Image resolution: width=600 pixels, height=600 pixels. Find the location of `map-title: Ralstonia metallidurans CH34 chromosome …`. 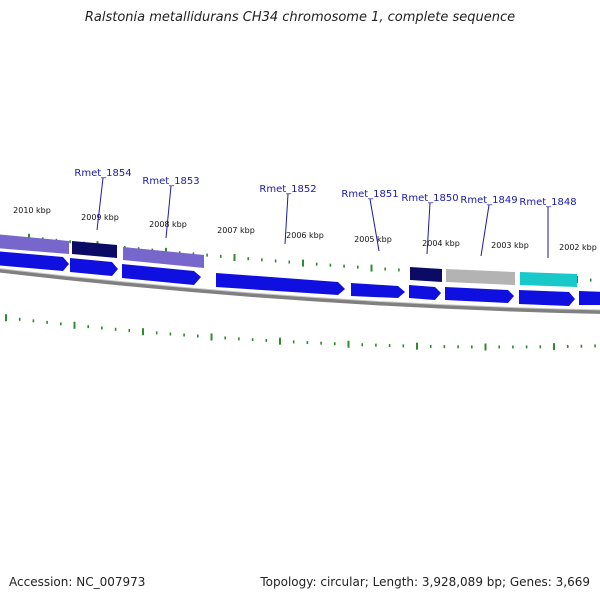

map-title: Ralstonia metallidurans CH34 chromosome … is located at coordinates (300, 17).